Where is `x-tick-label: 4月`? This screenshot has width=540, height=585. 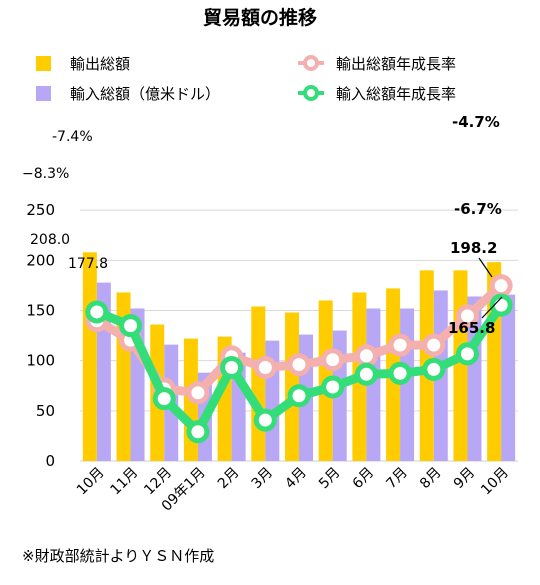
x-tick-label: 4月 is located at coordinates (296, 479).